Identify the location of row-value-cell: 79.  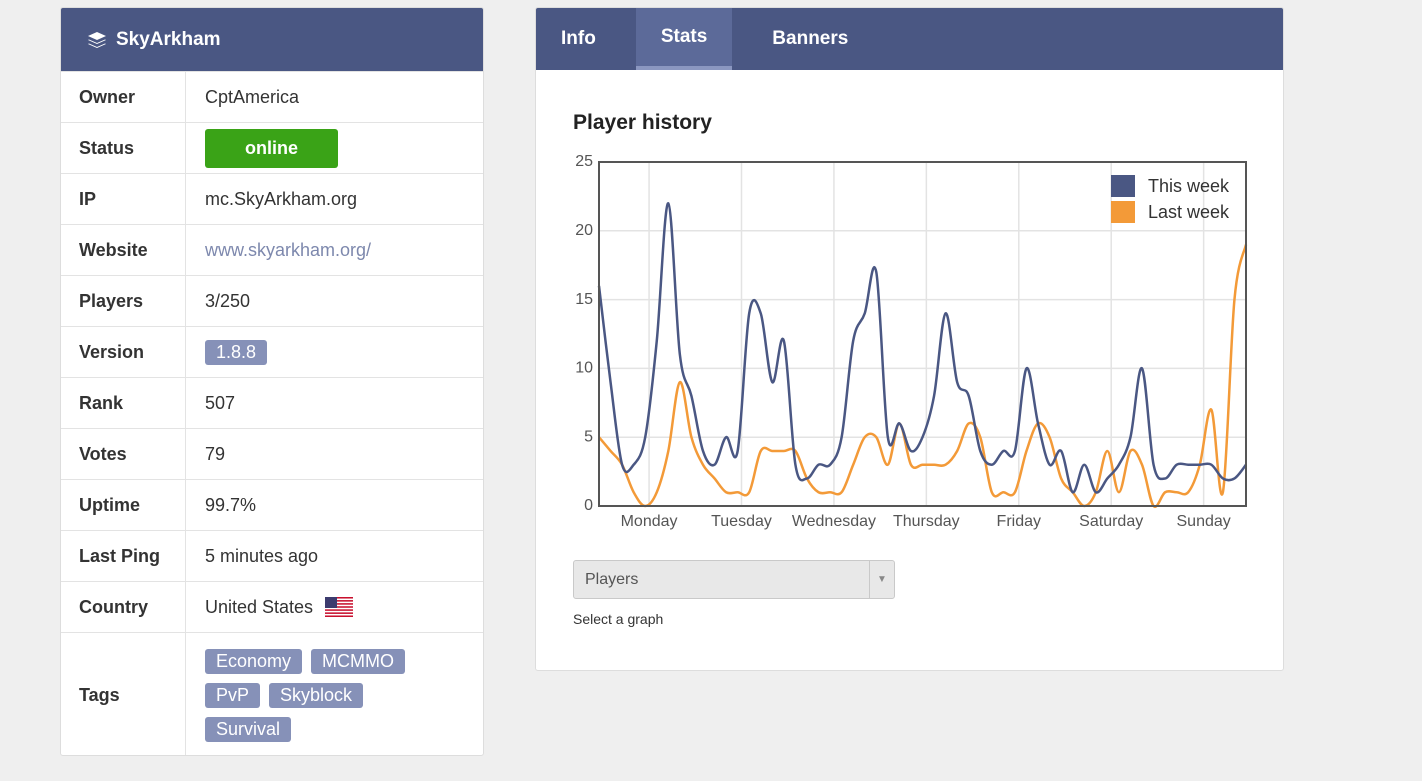
(334, 454).